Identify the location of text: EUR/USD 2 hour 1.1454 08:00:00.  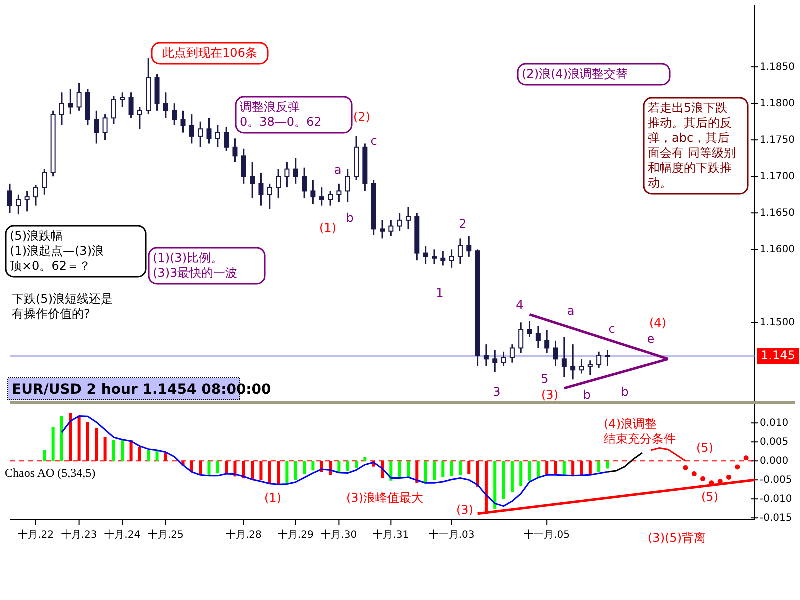
(142, 390).